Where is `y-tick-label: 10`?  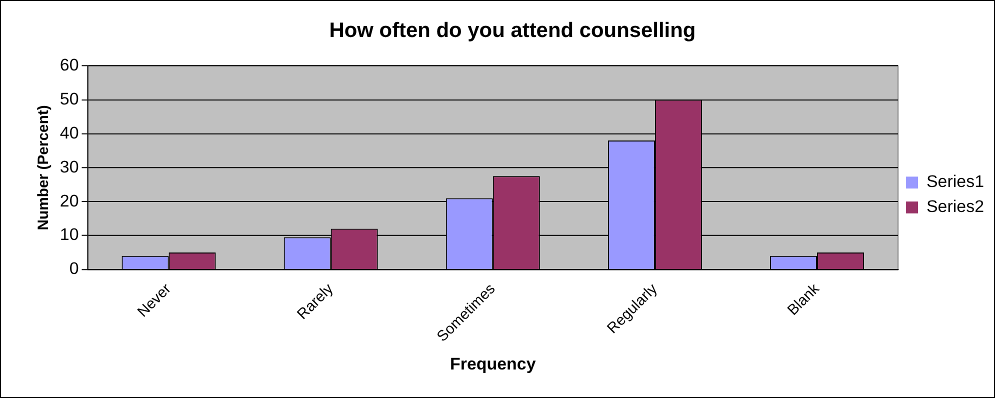
y-tick-label: 10 is located at coordinates (69, 234).